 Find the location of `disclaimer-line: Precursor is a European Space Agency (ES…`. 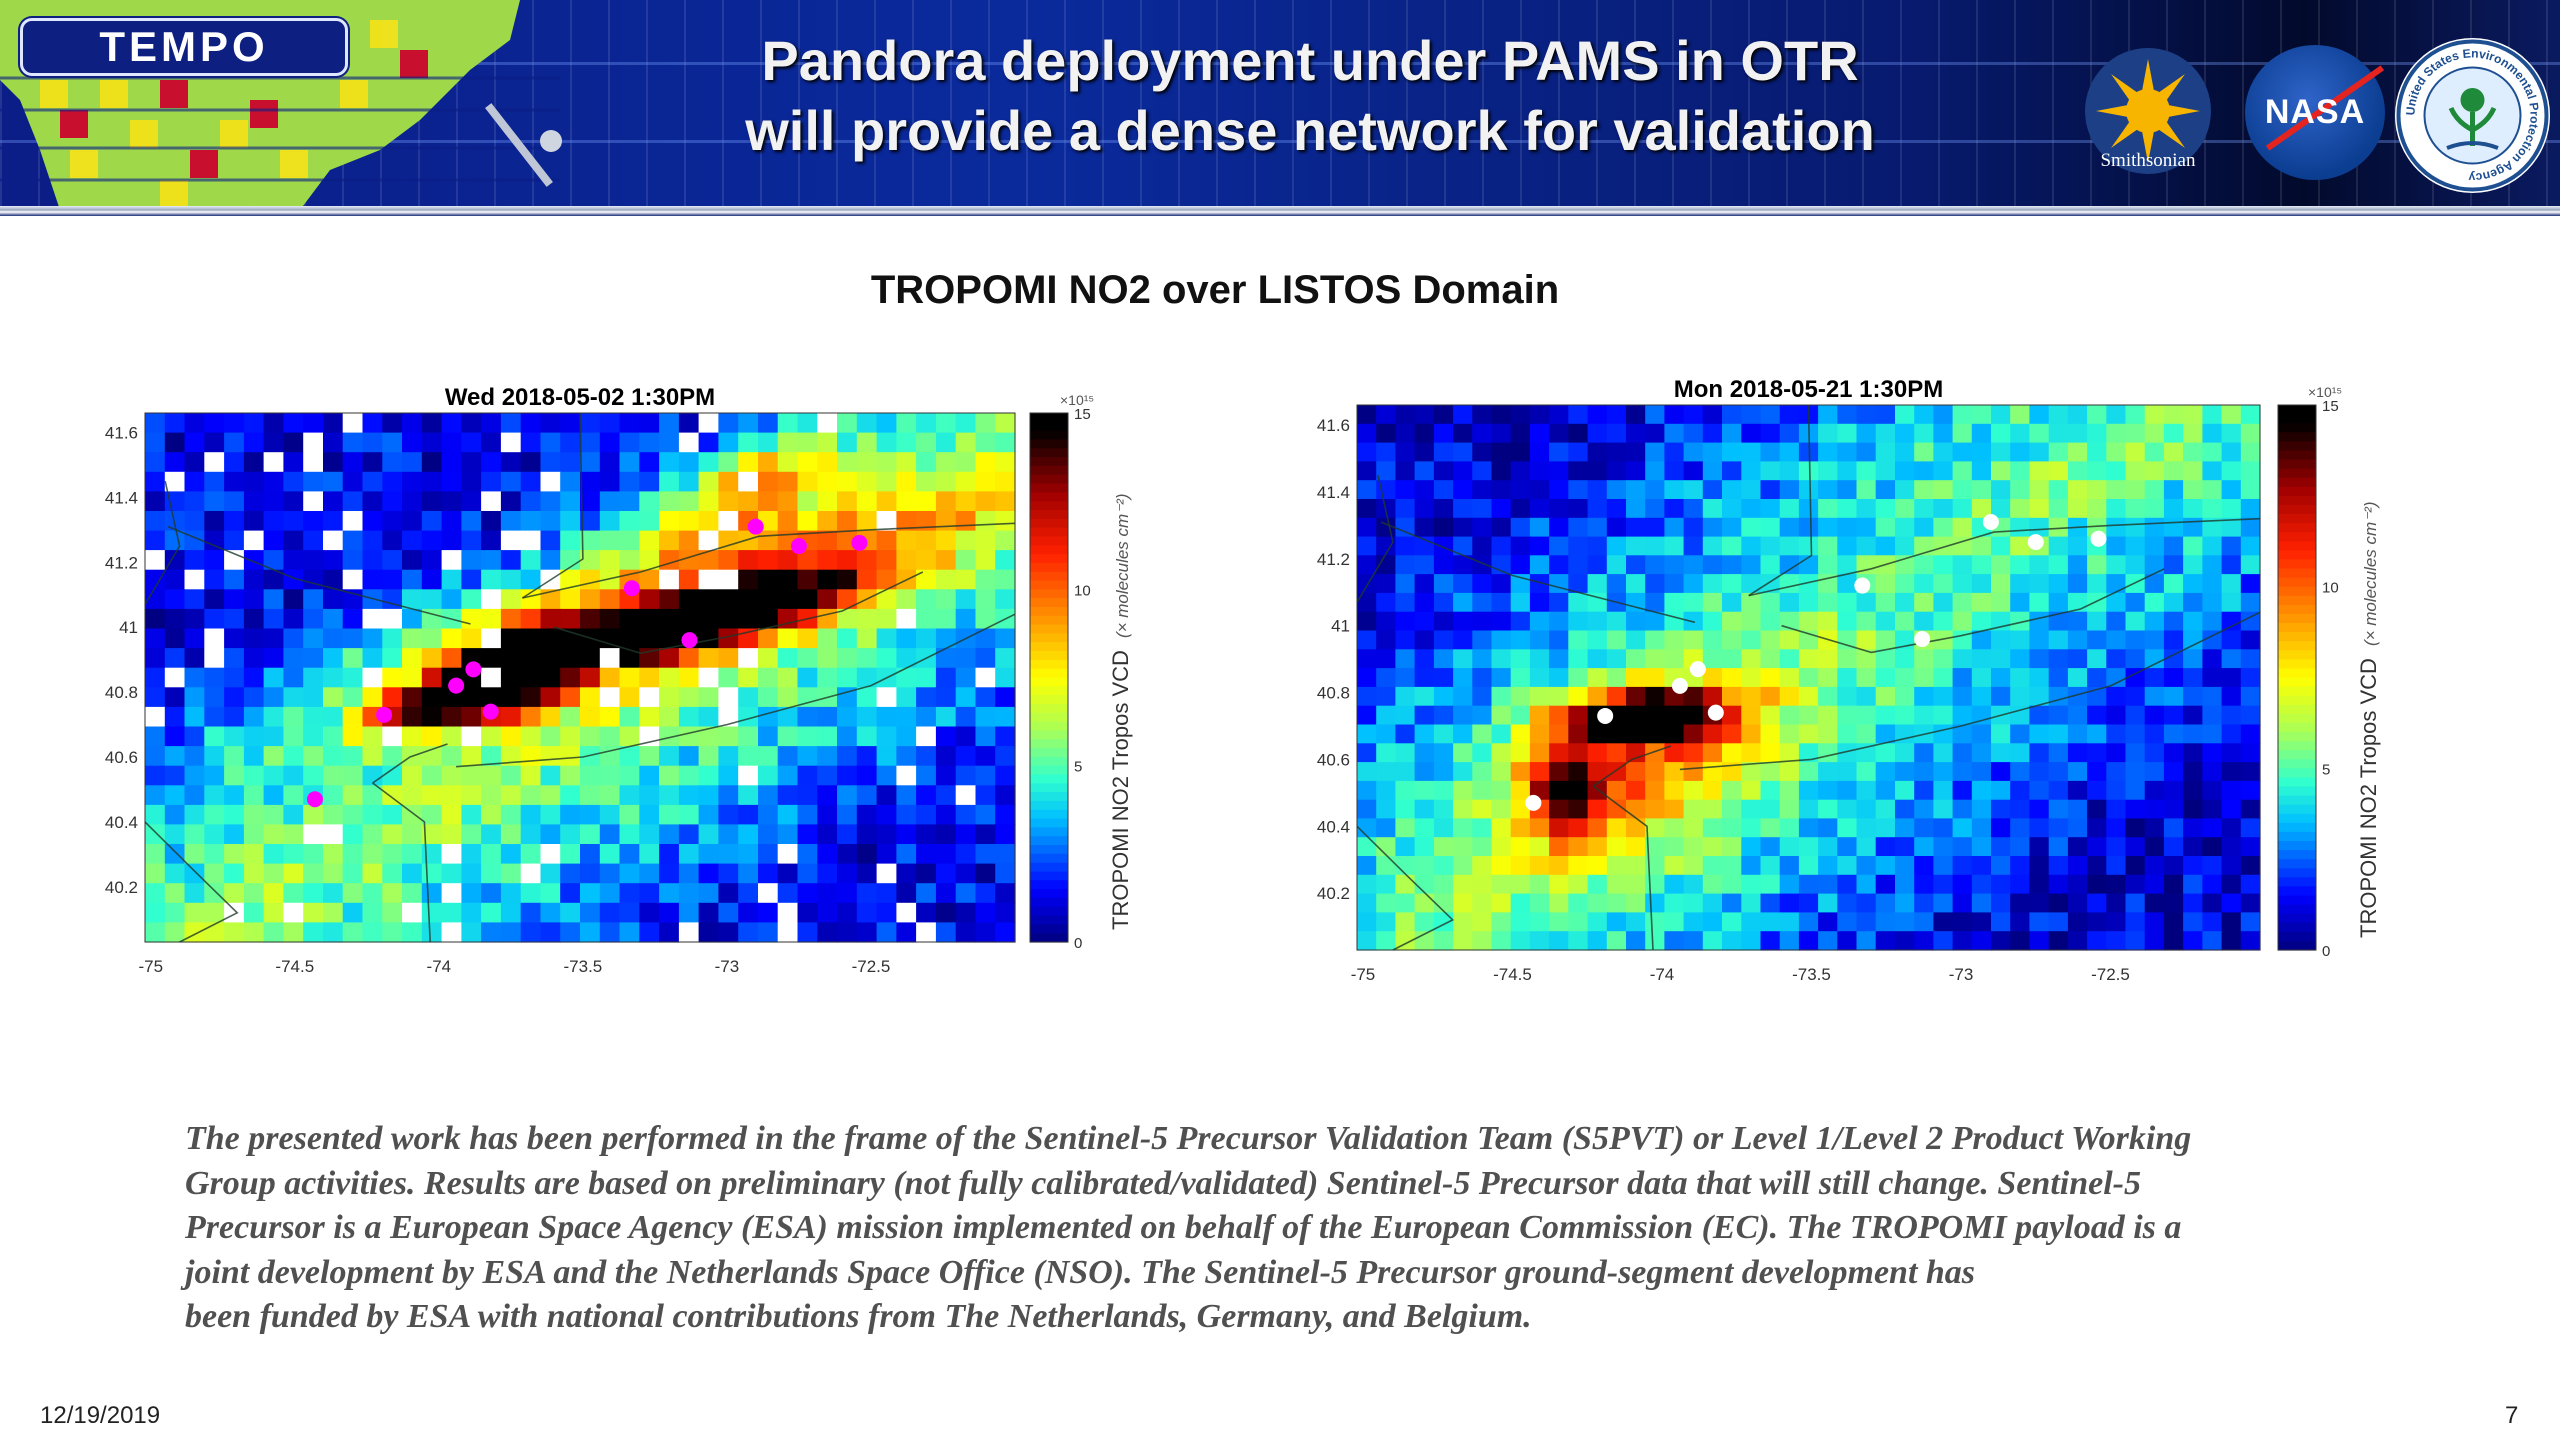

disclaimer-line: Precursor is a European Space Agency (ES… is located at coordinates (1183, 1227).